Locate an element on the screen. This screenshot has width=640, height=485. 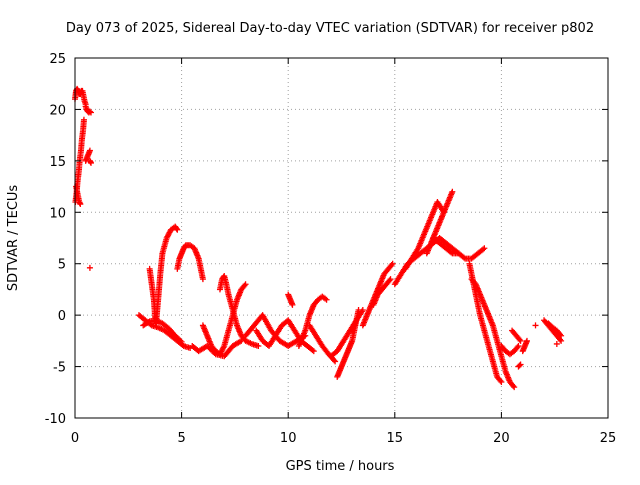
y-tick-label: -5 is located at coordinates (59, 368).